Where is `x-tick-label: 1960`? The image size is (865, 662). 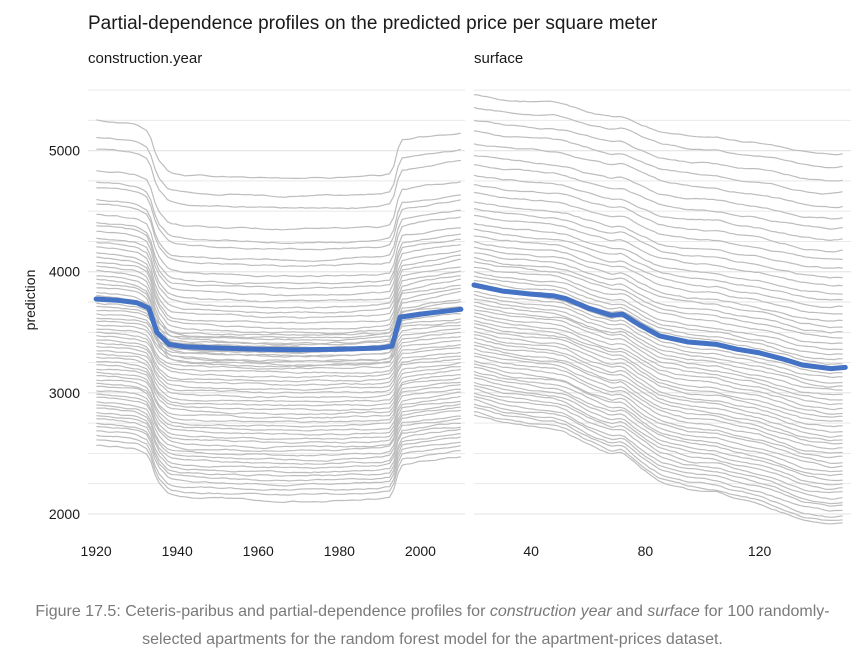 x-tick-label: 1960 is located at coordinates (258, 551).